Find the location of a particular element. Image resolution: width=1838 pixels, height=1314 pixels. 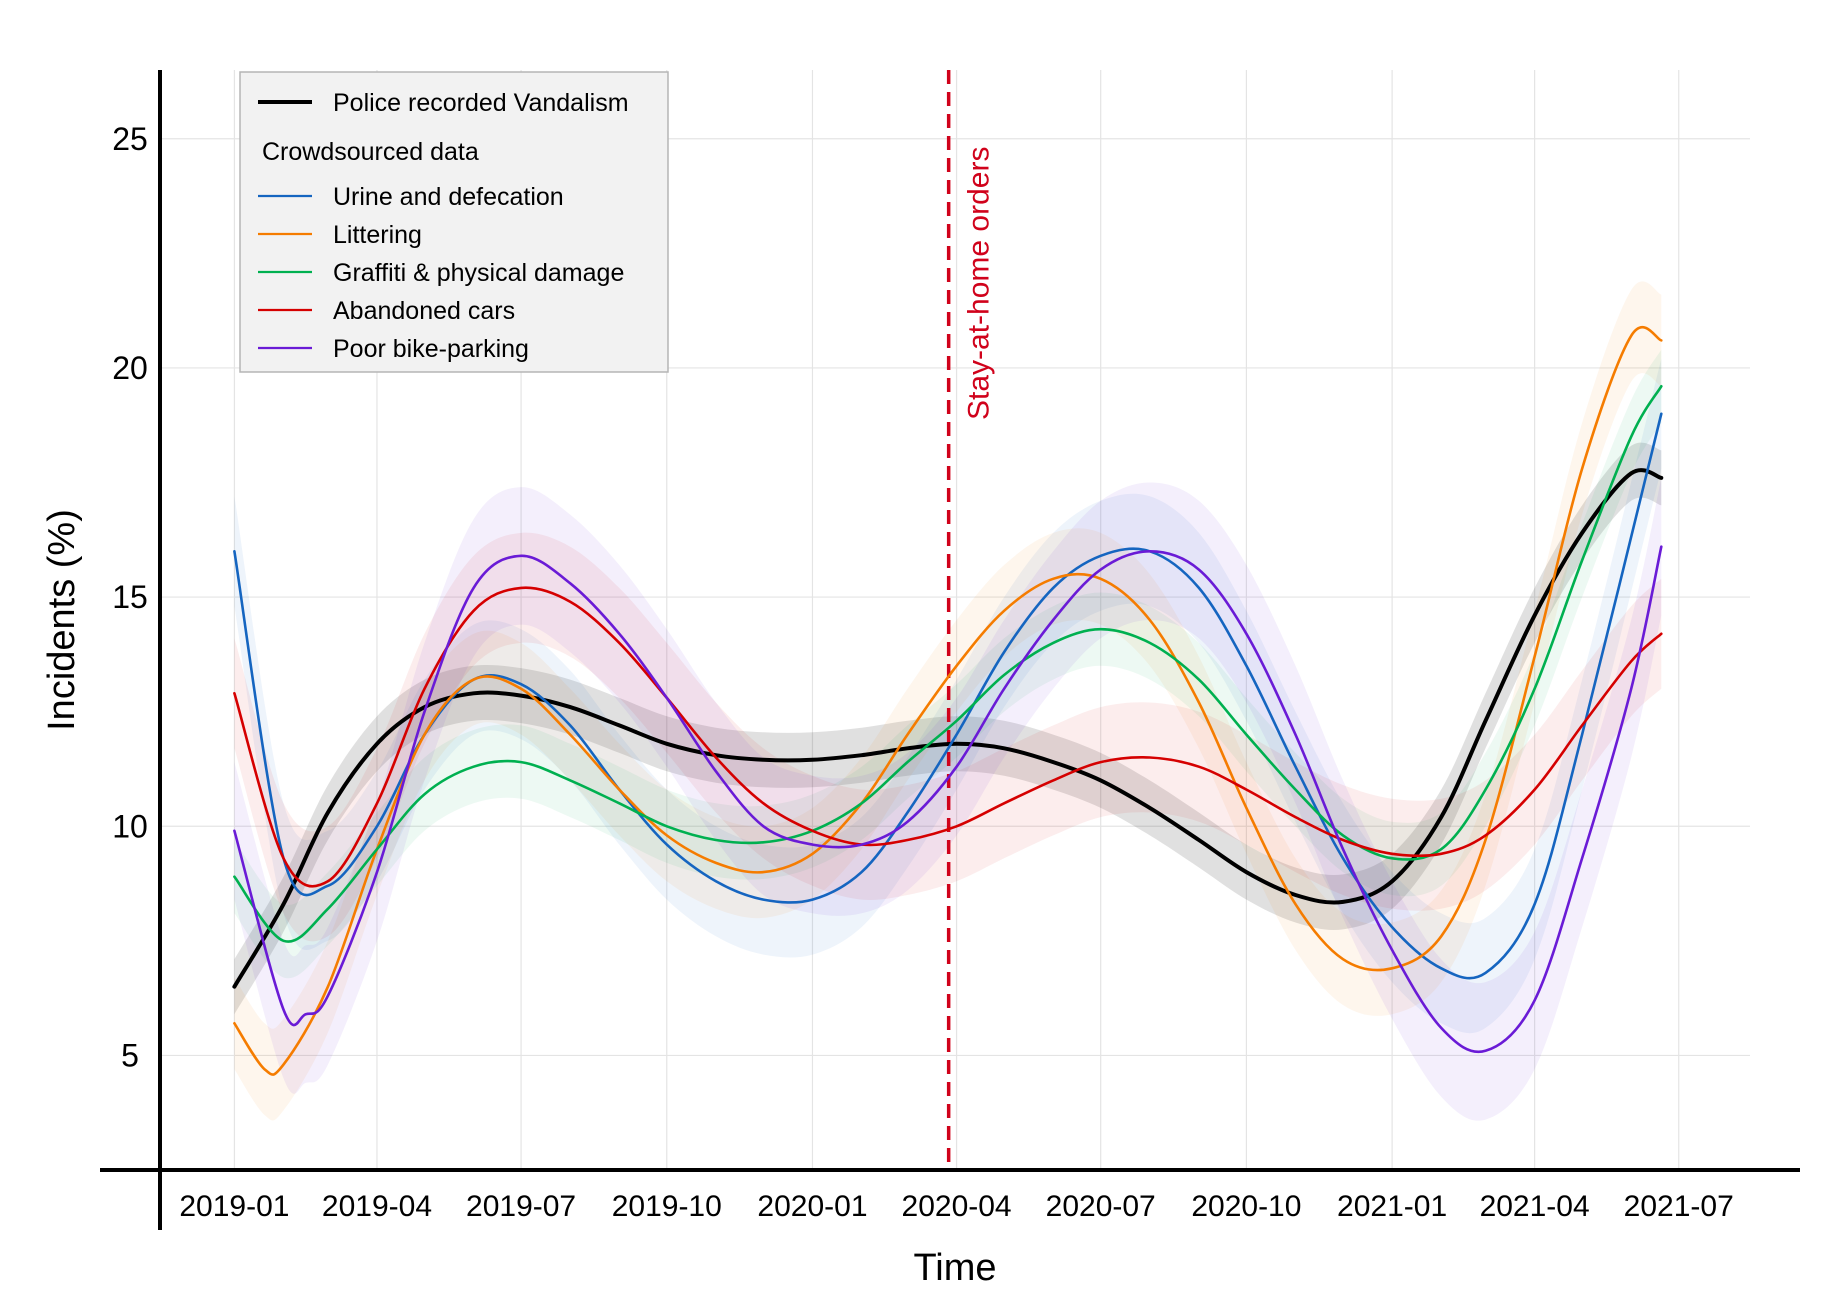

legend-item-graffiti-physical-damage: Graffiti & physical damage is located at coordinates (441, 273).